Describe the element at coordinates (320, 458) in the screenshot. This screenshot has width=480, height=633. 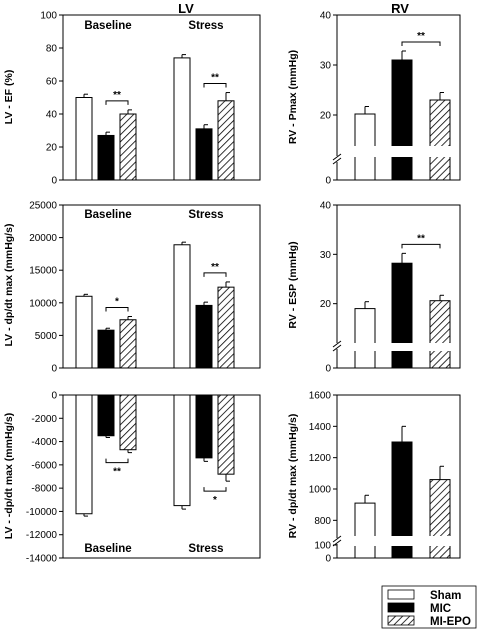
I see `y-tick-label: 1200` at that location.